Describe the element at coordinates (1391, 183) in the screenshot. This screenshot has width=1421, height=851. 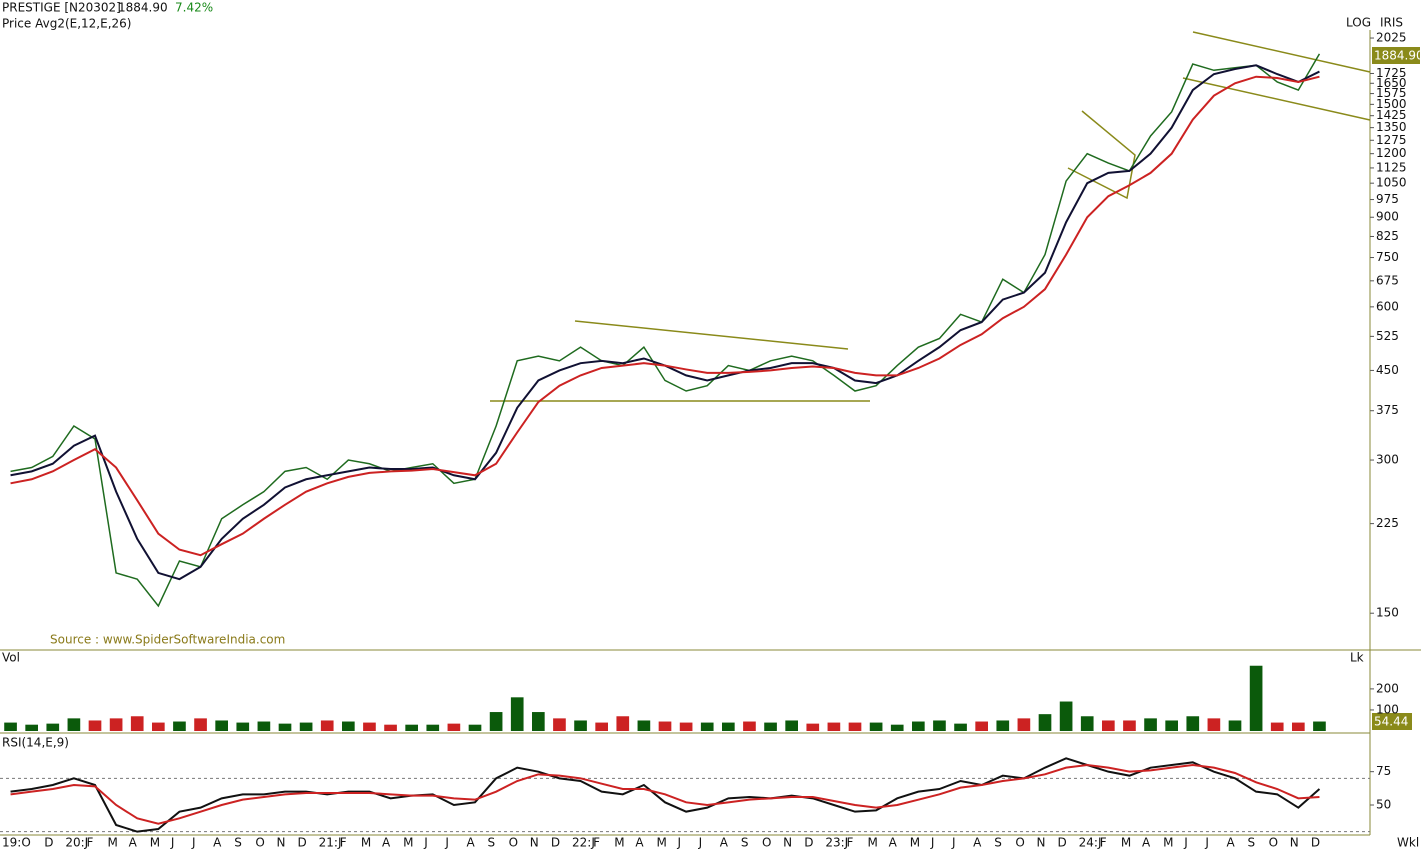
I see `y-tick-label: 1050` at that location.